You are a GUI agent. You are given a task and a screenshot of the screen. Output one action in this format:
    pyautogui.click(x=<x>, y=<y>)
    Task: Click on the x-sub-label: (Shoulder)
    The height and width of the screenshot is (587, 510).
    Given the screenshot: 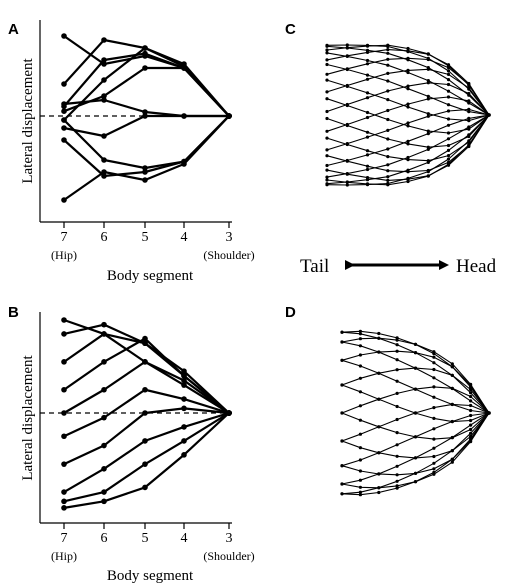 What is the action you would take?
    pyautogui.click(x=228, y=556)
    